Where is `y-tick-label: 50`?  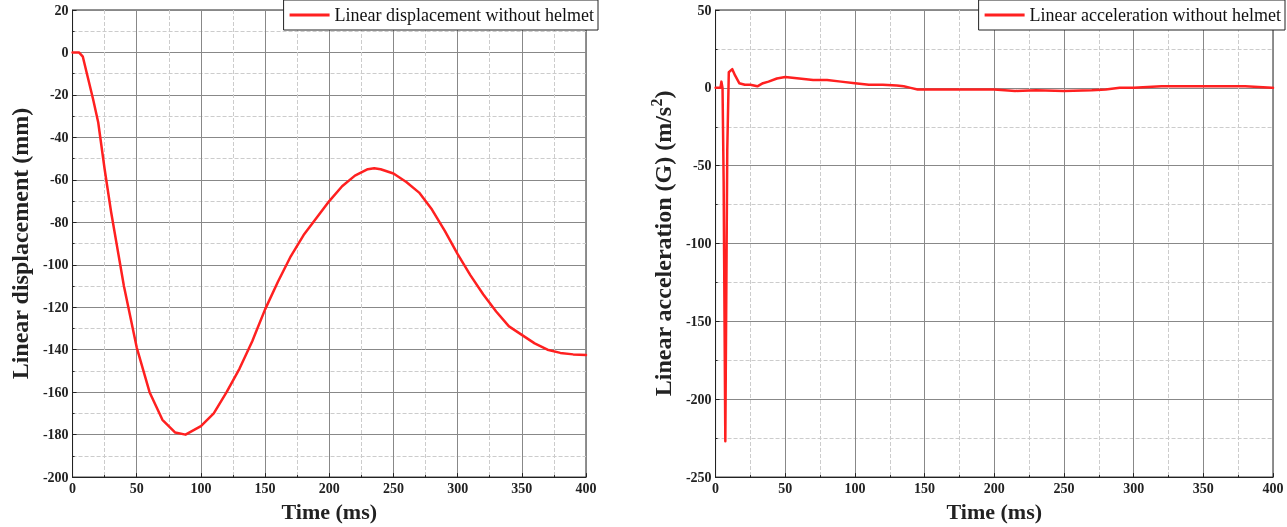 y-tick-label: 50 is located at coordinates (704, 10).